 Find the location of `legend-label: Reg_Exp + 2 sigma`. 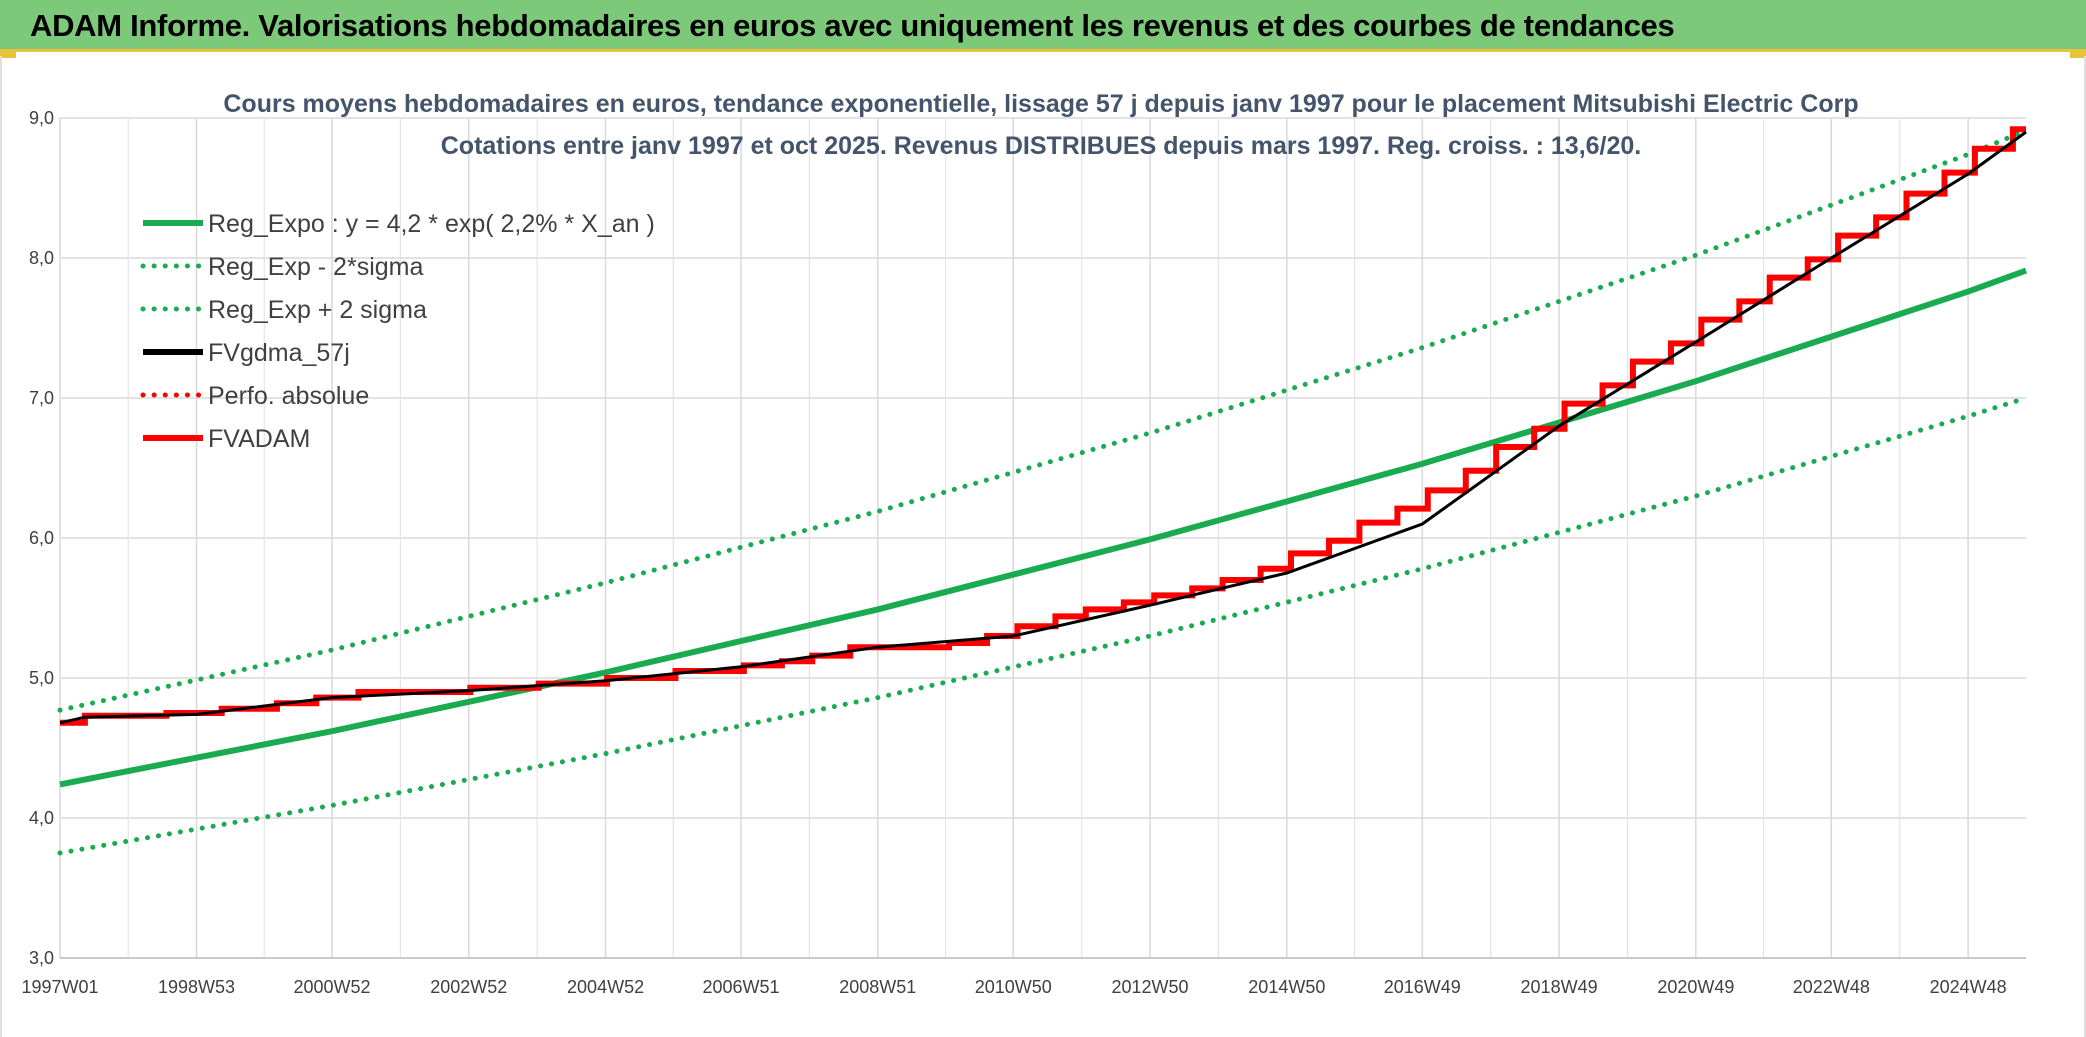

legend-label: Reg_Exp + 2 sigma is located at coordinates (317, 310).